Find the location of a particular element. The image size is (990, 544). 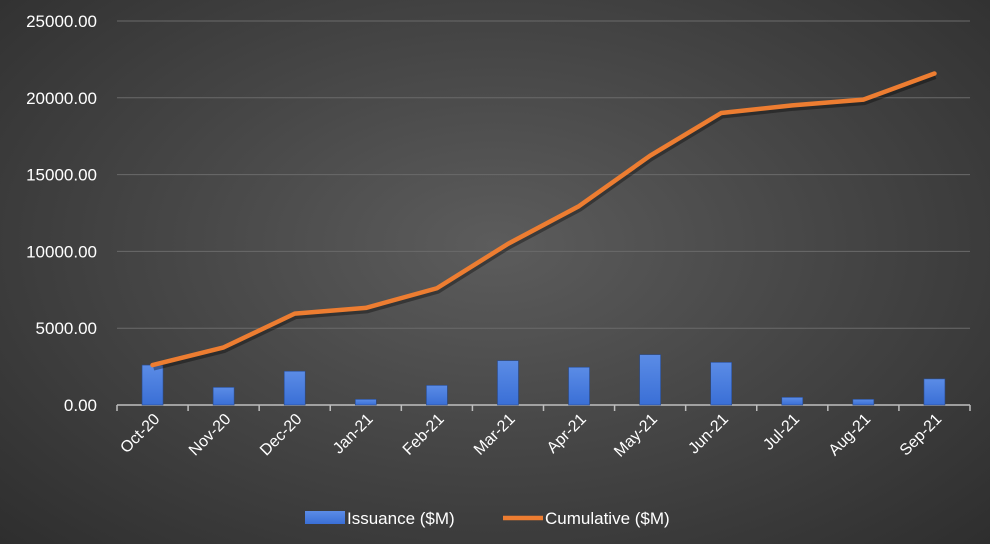

legend-swatch-issuance is located at coordinates (325, 517).